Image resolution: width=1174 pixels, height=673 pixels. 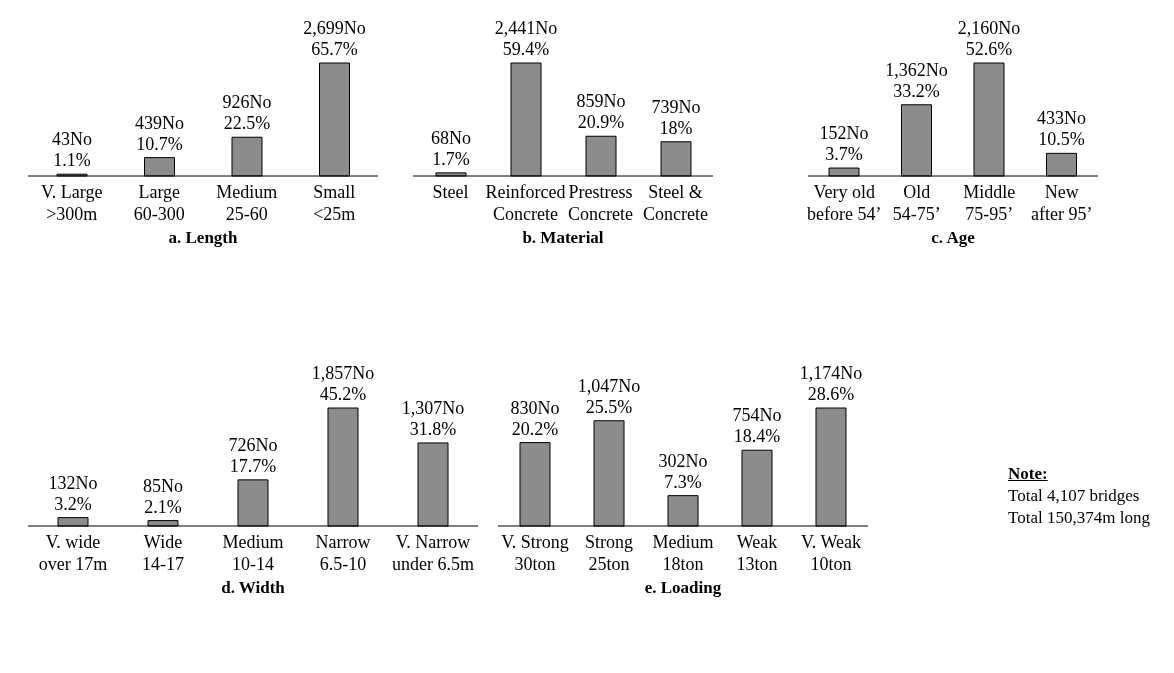 I want to click on data-label: 726No 17.7%, so click(x=253, y=455).